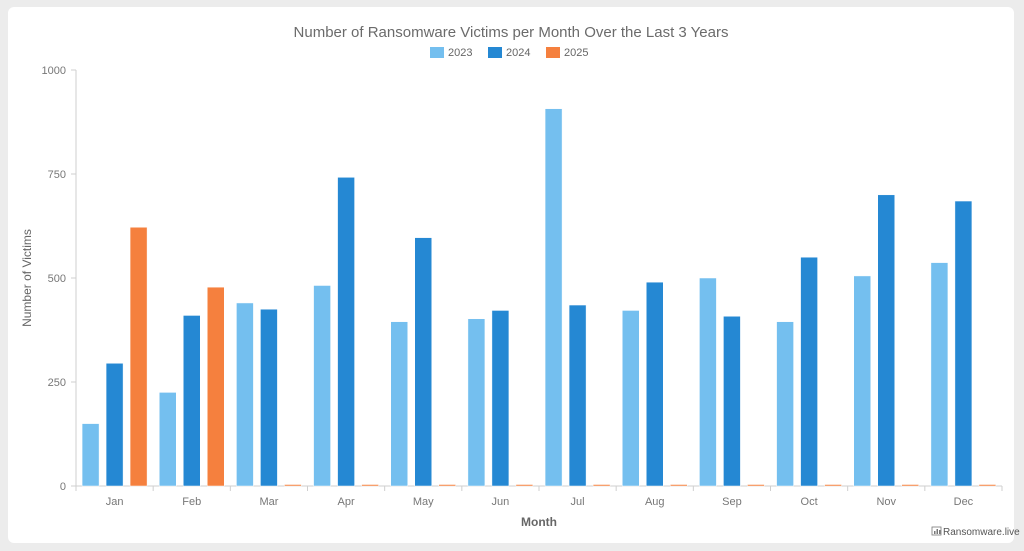 The height and width of the screenshot is (551, 1024). Describe the element at coordinates (216, 386) in the screenshot. I see `bar-2025-Feb` at that location.